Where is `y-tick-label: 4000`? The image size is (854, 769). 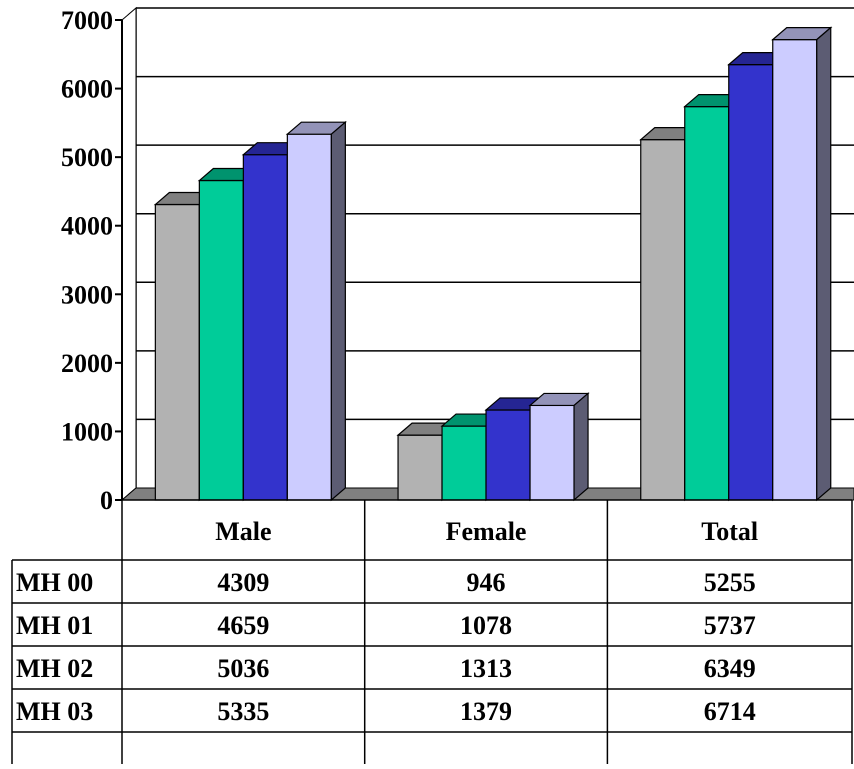
y-tick-label: 4000 is located at coordinates (87, 226).